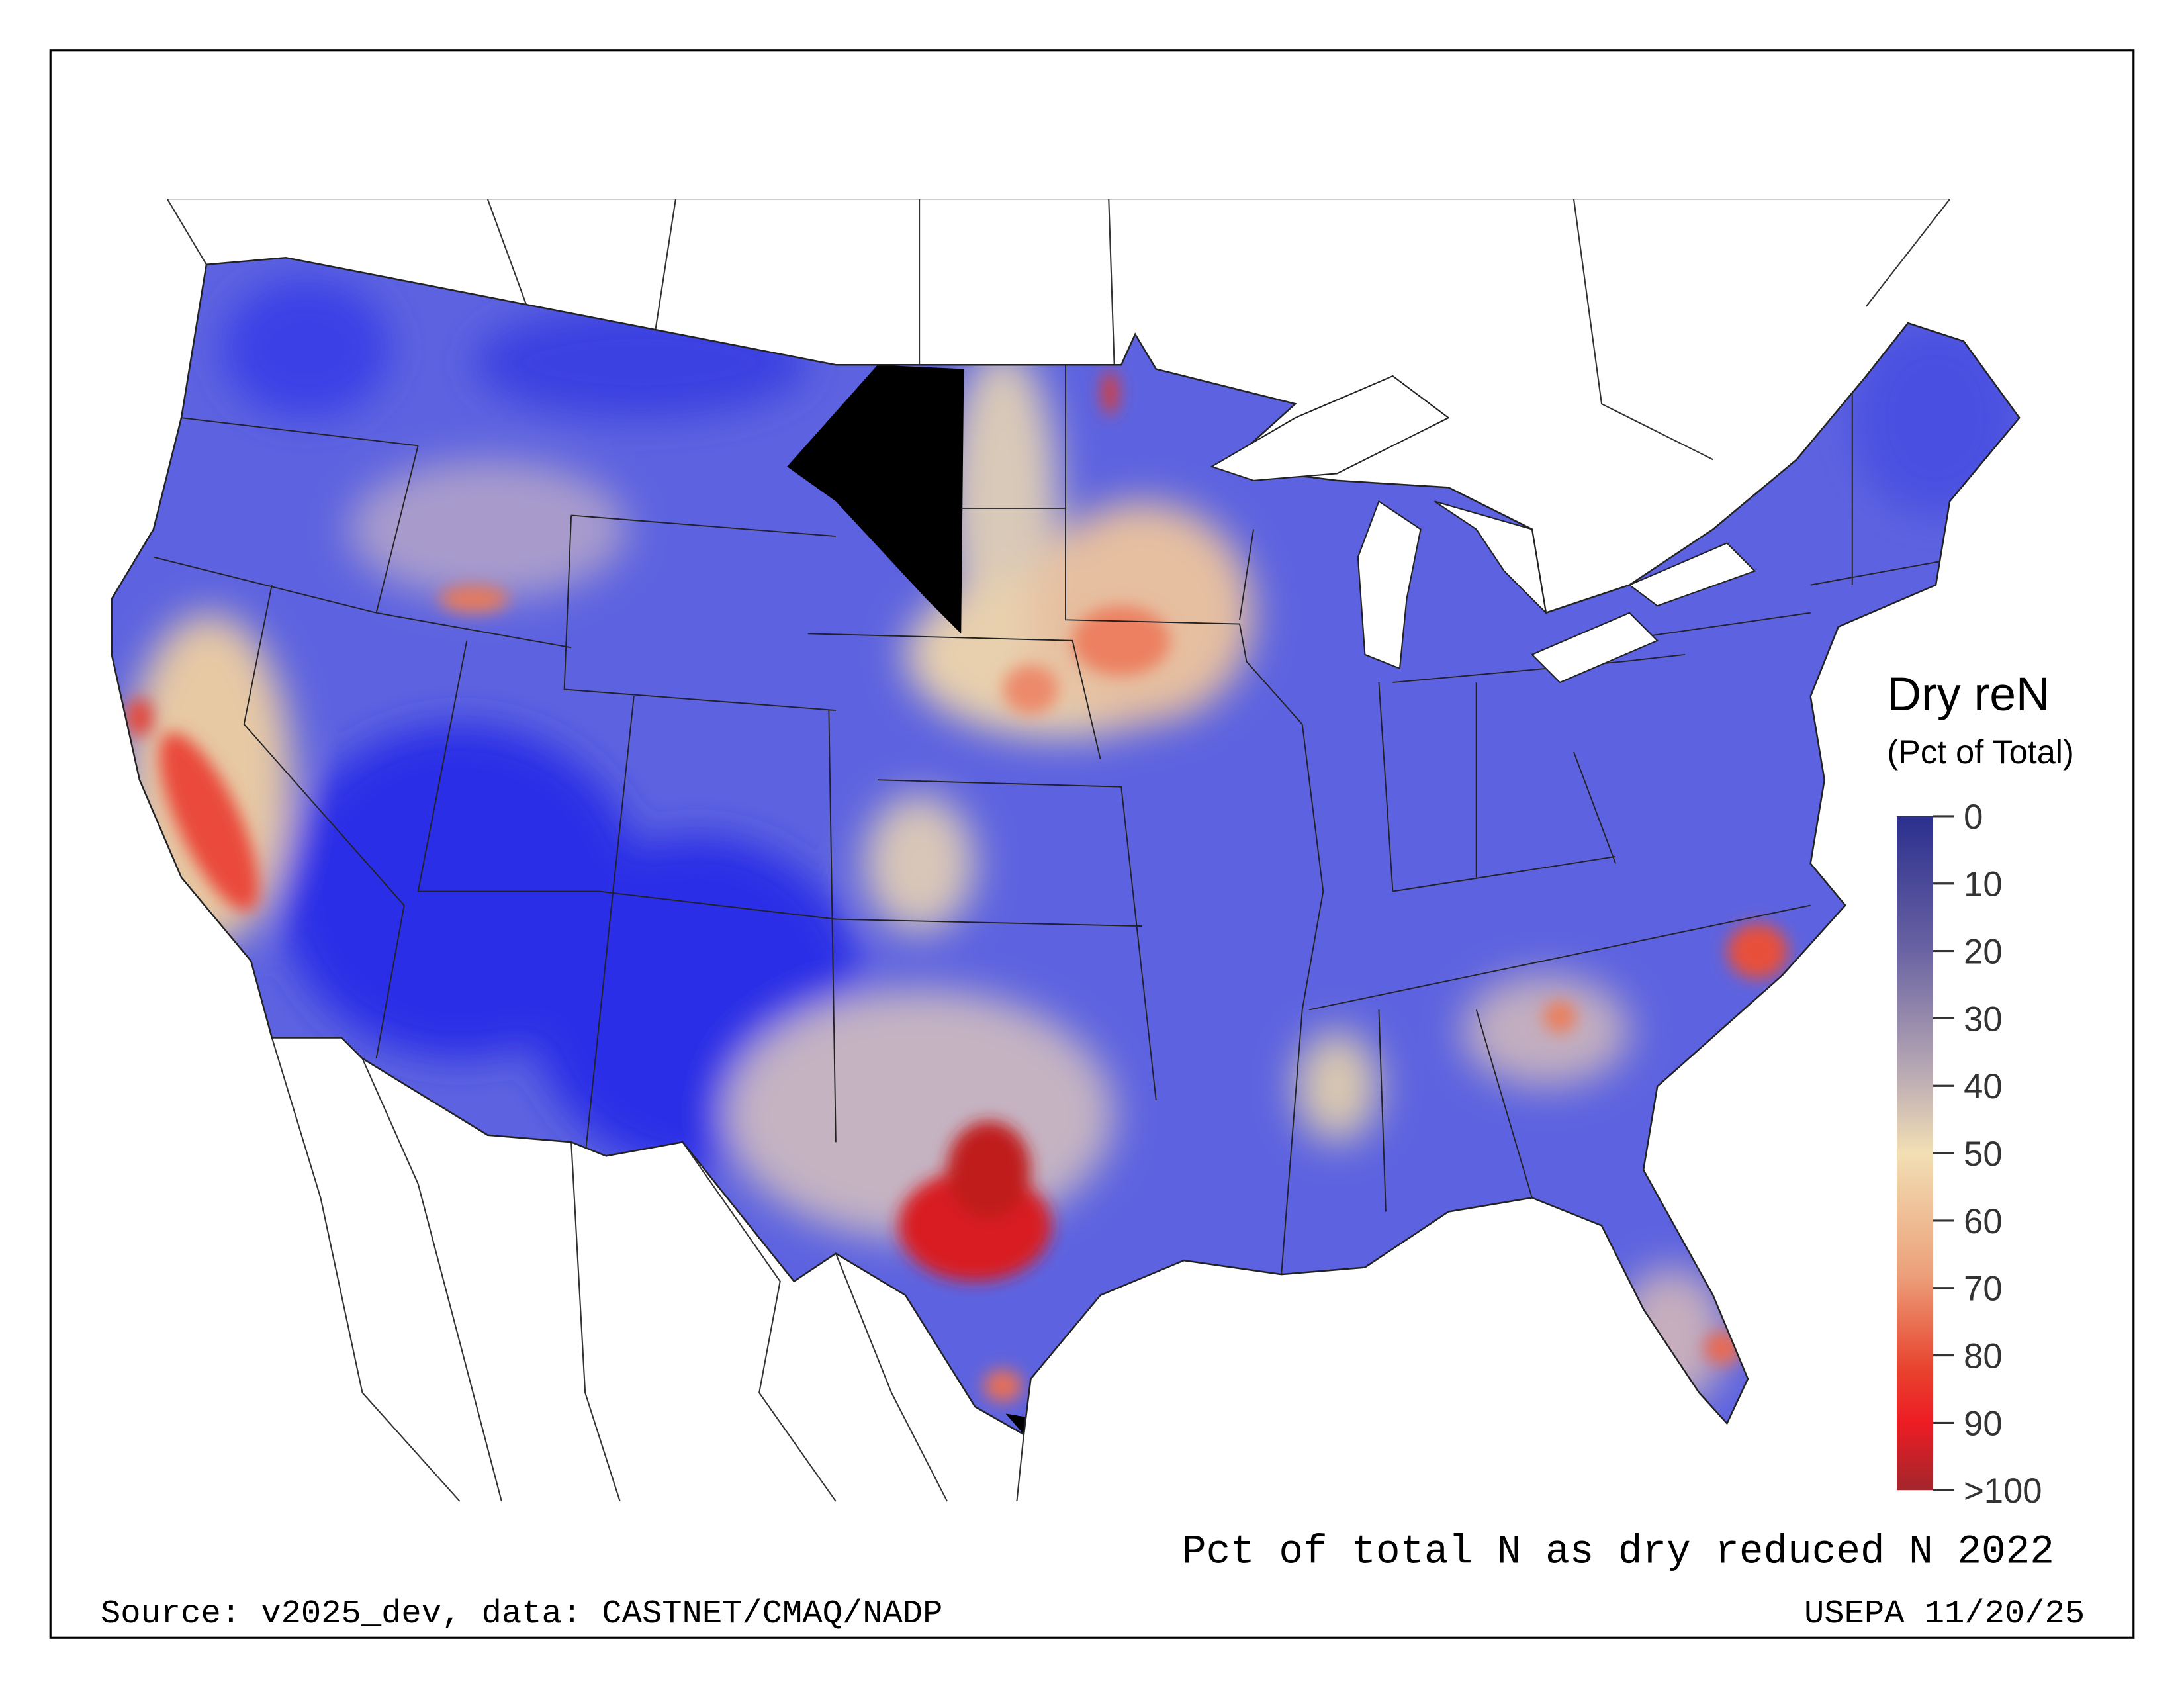 This screenshot has height=1688, width=2184. What do you see at coordinates (1945, 1614) in the screenshot?
I see `credit-note: USEPA 11/20/25` at bounding box center [1945, 1614].